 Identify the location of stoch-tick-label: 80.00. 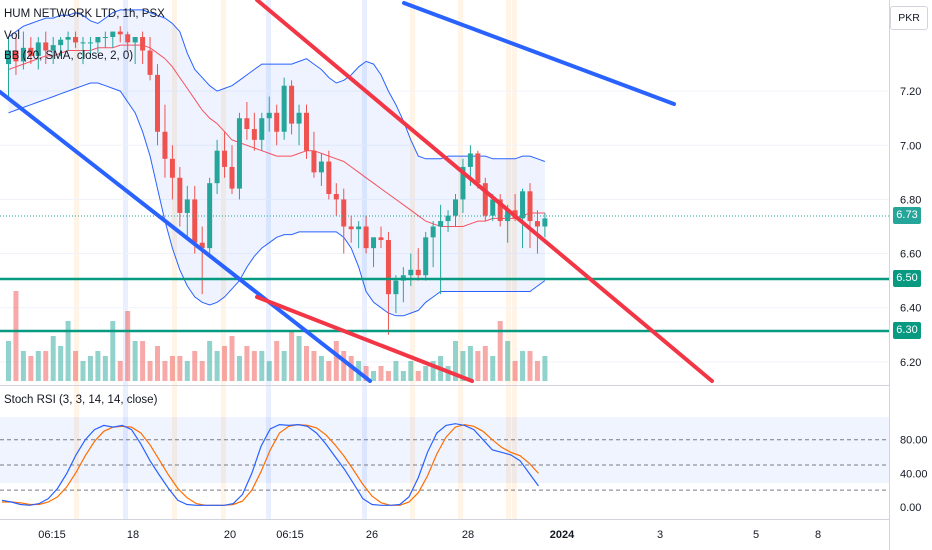
(914, 441).